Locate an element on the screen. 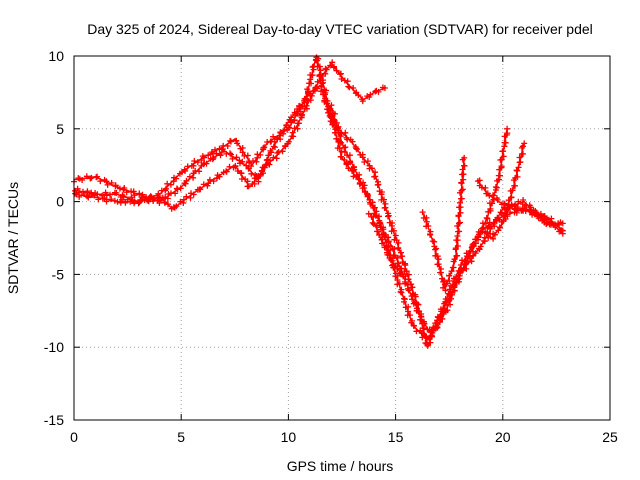 This screenshot has height=480, width=640. x-tick-label: 5 is located at coordinates (181, 437).